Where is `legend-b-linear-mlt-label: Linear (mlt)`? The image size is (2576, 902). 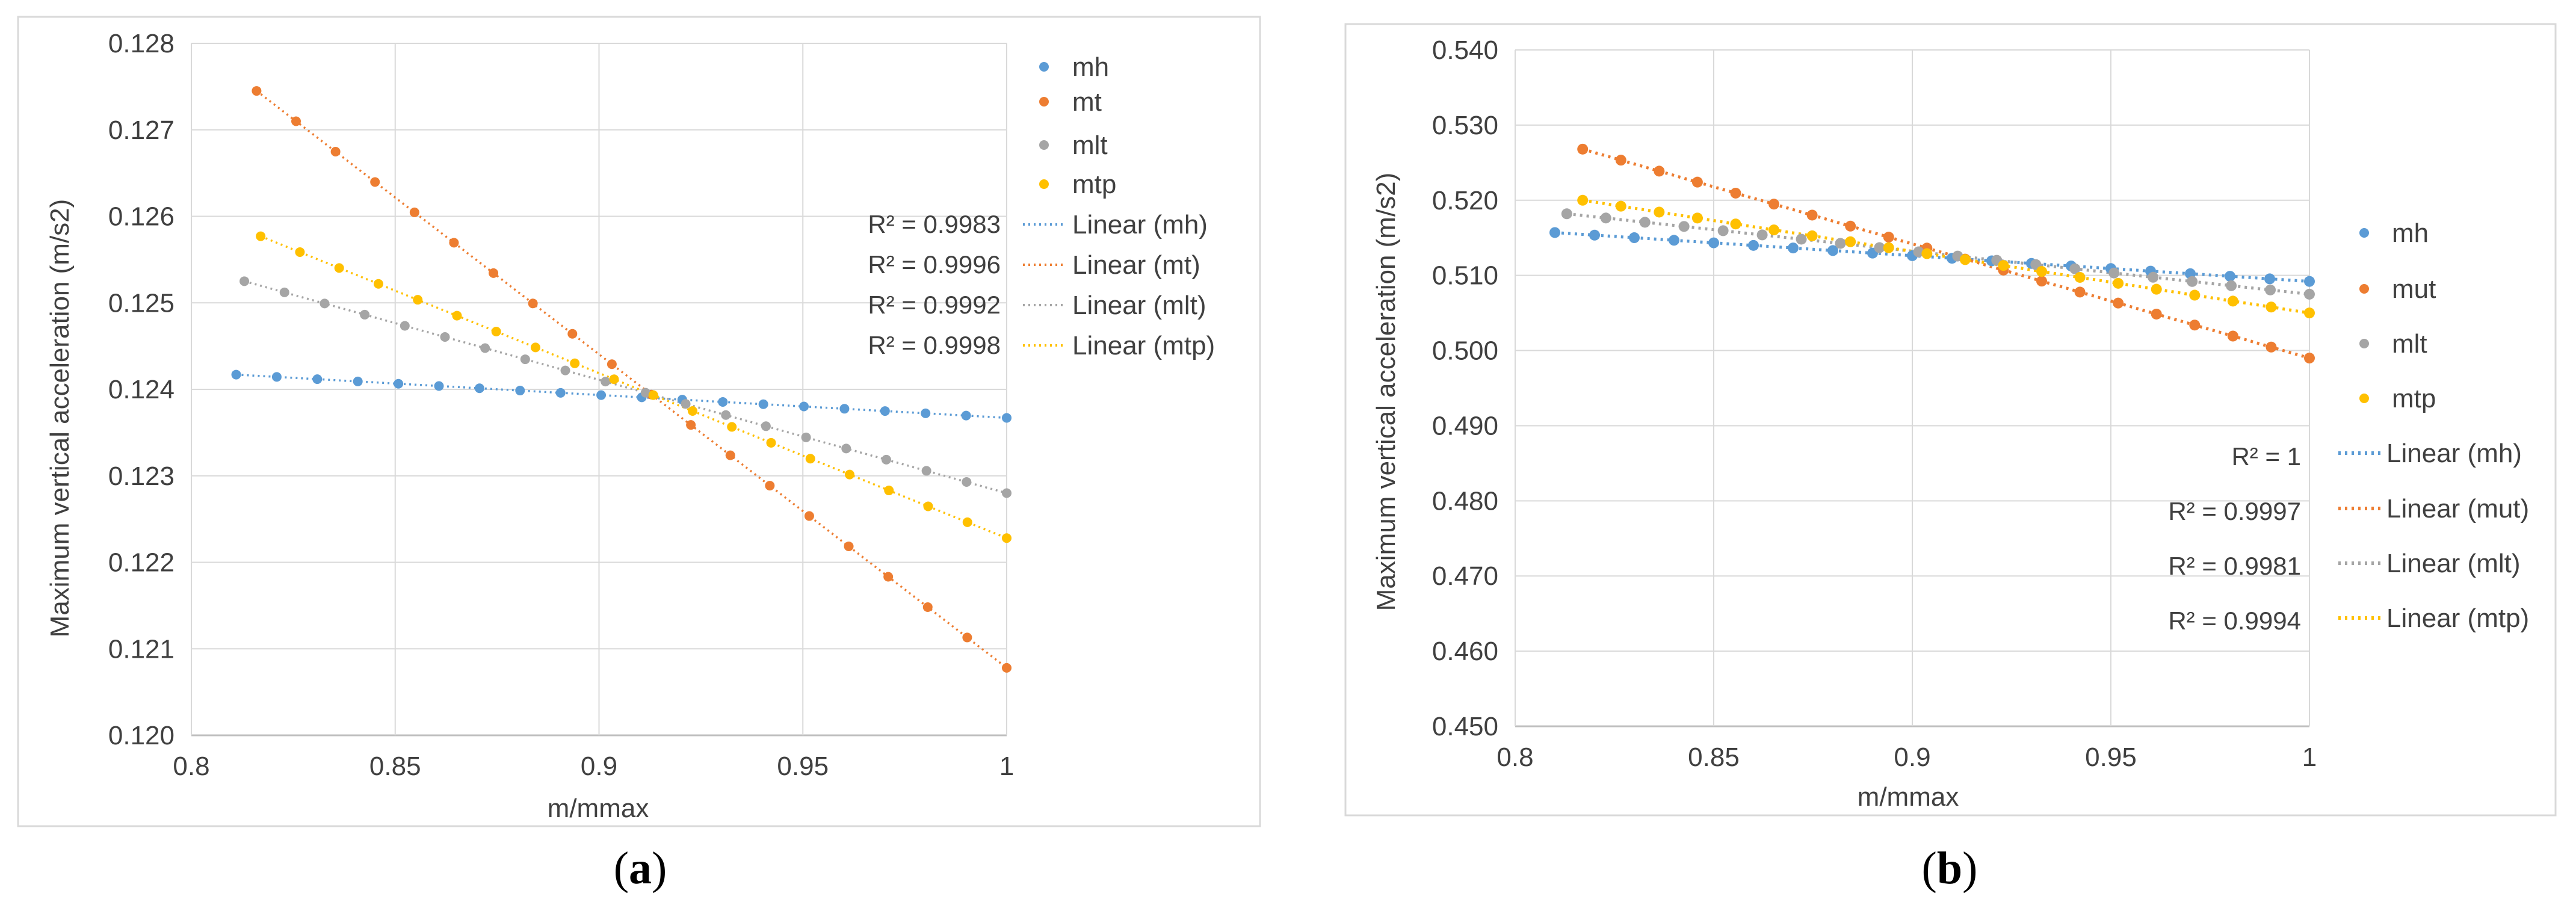
legend-b-linear-mlt-label: Linear (mlt) is located at coordinates (2453, 563).